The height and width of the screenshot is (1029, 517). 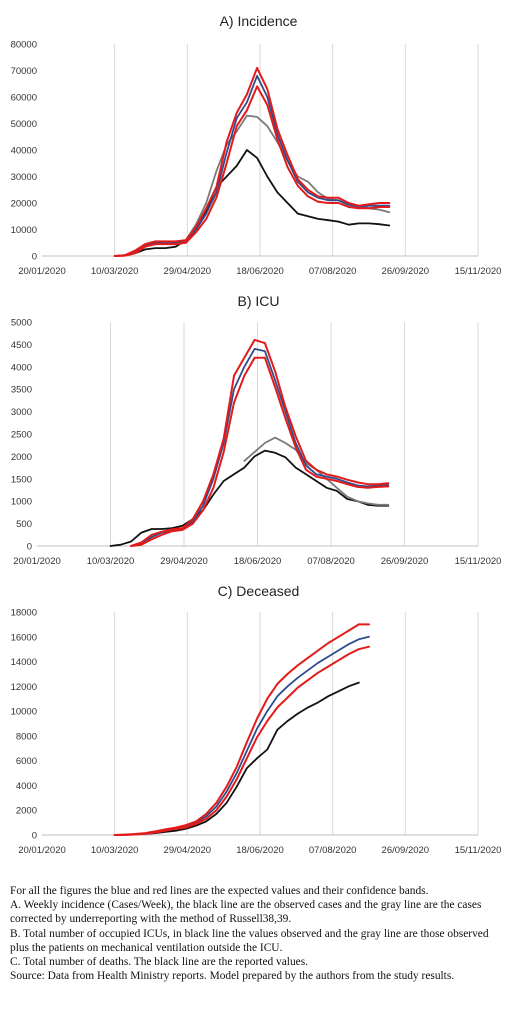 I want to click on y-tick-label: 12000, so click(x=24, y=687).